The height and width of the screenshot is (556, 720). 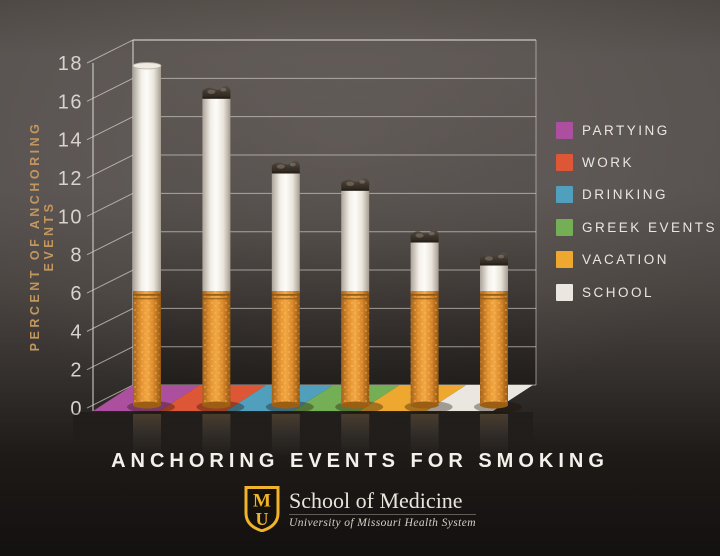 I want to click on tick-label-18: 18, so click(x=70, y=64).